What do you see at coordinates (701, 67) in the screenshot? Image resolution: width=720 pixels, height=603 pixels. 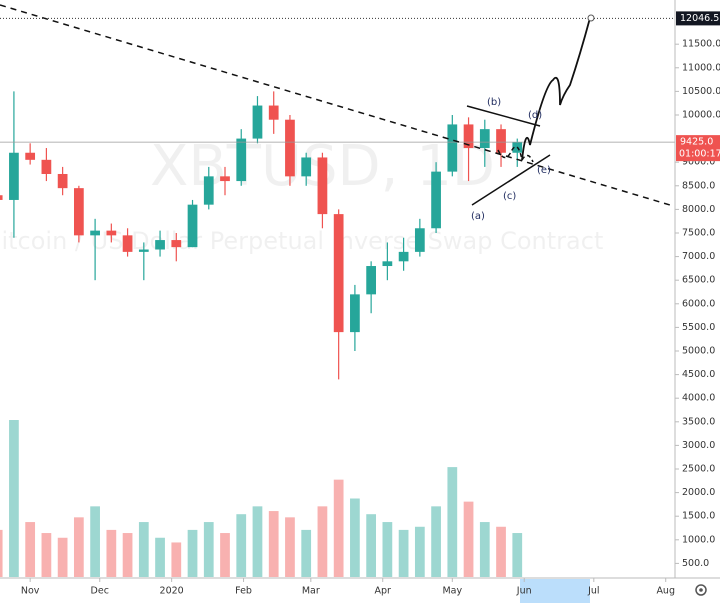 I see `y-tick-label: 11000.0` at bounding box center [701, 67].